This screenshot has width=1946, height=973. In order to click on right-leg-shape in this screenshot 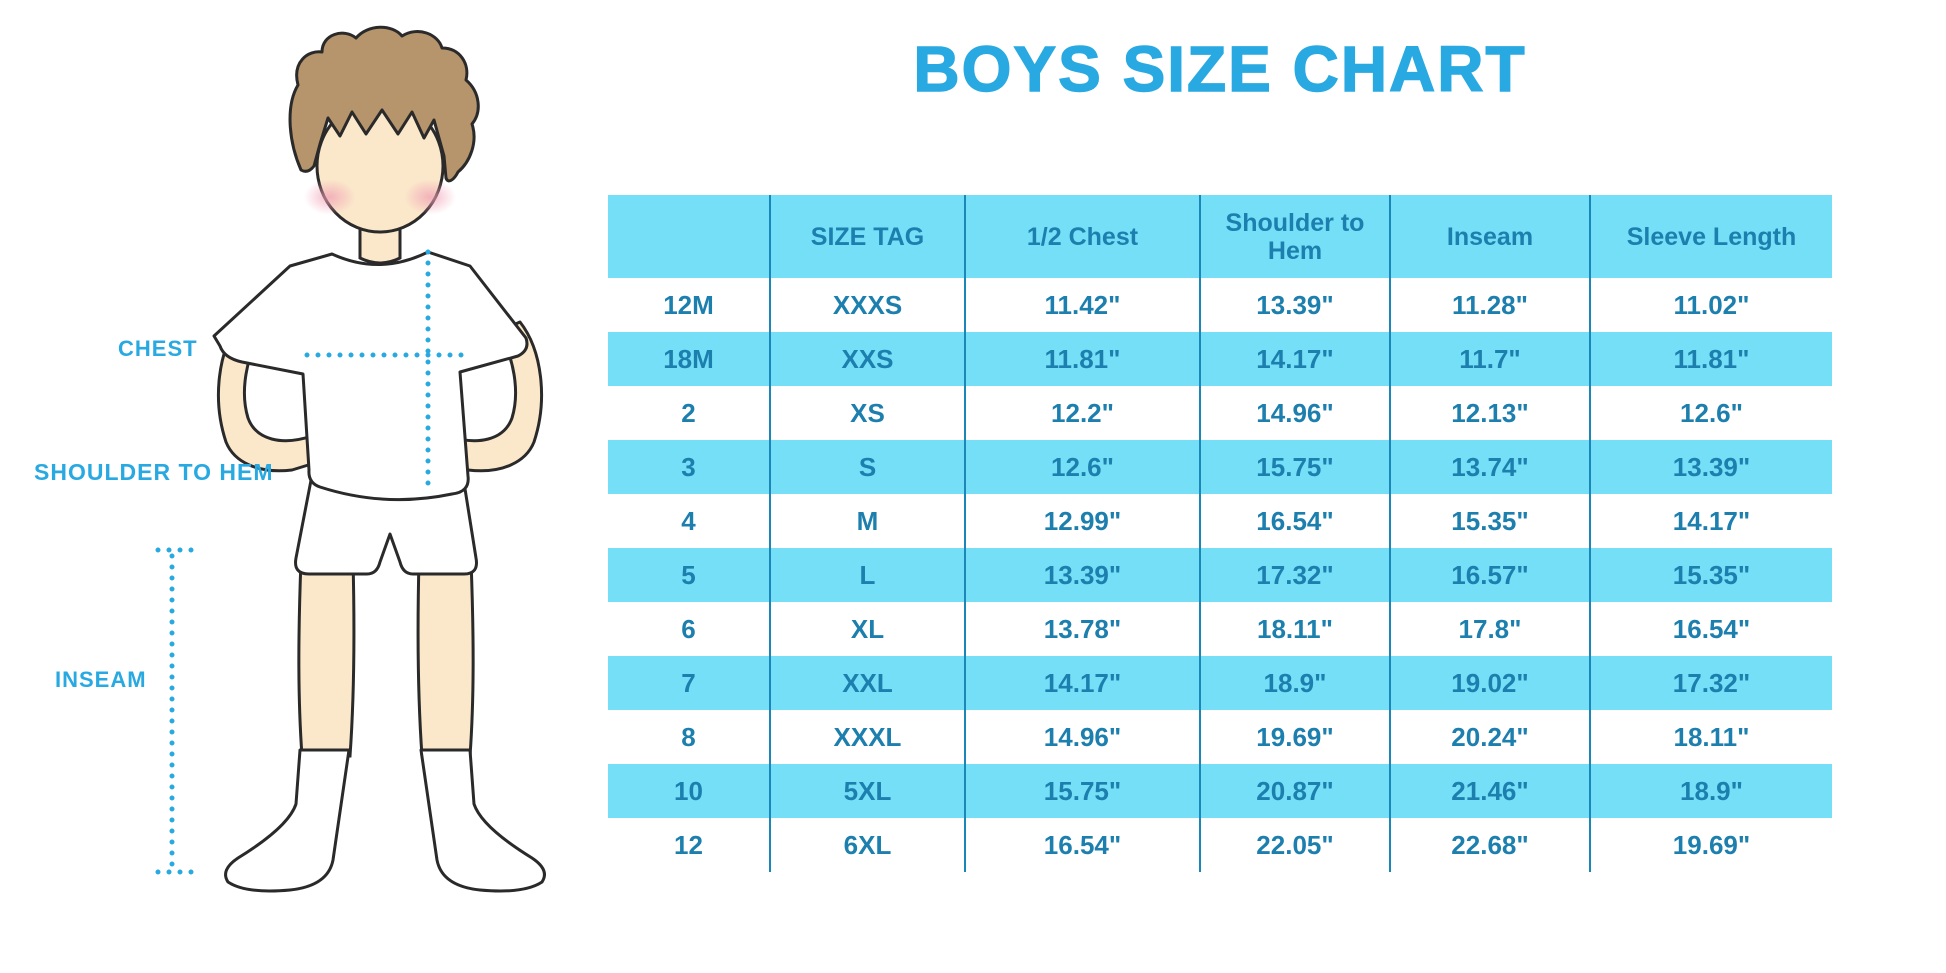, I will do `click(445, 658)`.